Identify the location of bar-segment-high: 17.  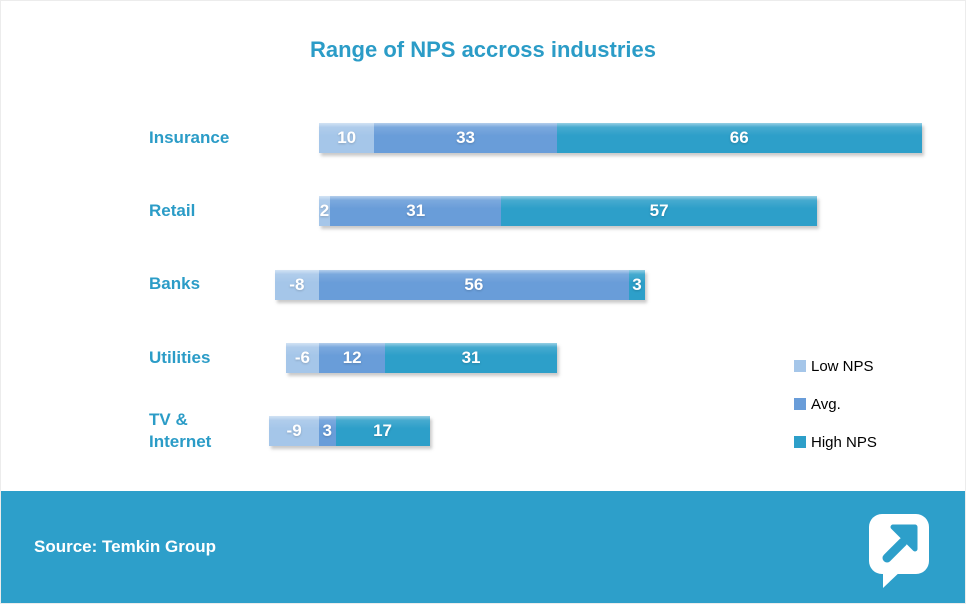
(382, 431).